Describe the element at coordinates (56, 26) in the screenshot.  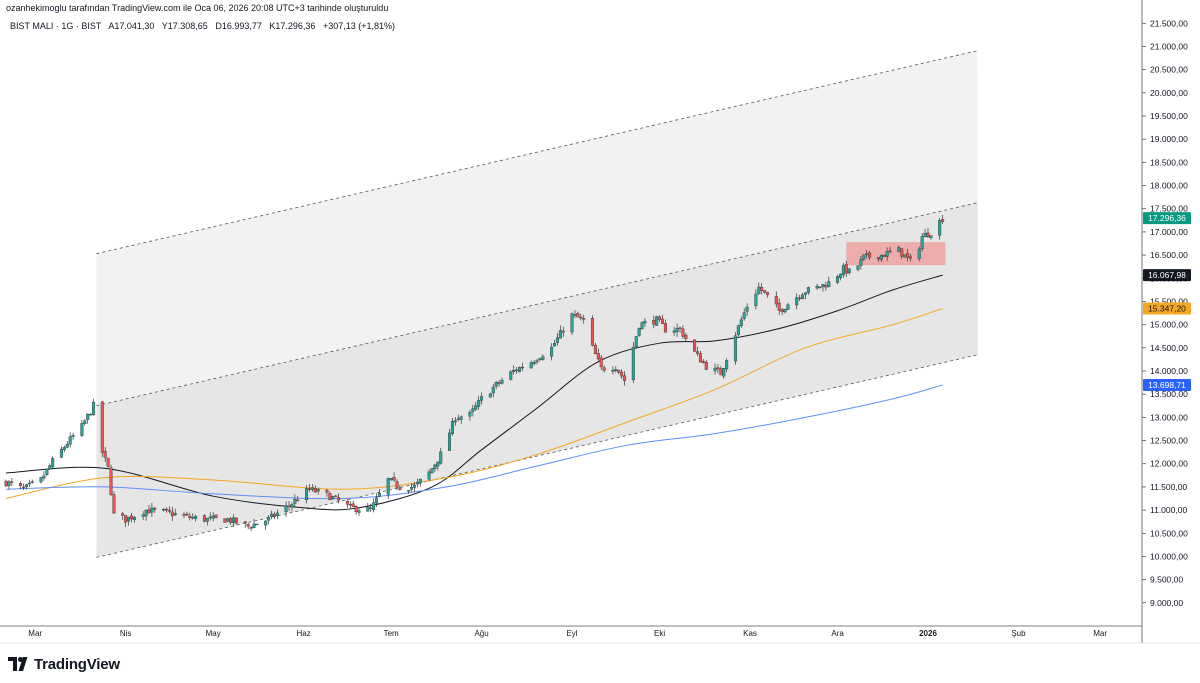
I see `symbol-name: BIST MALI · 1G · BIST` at that location.